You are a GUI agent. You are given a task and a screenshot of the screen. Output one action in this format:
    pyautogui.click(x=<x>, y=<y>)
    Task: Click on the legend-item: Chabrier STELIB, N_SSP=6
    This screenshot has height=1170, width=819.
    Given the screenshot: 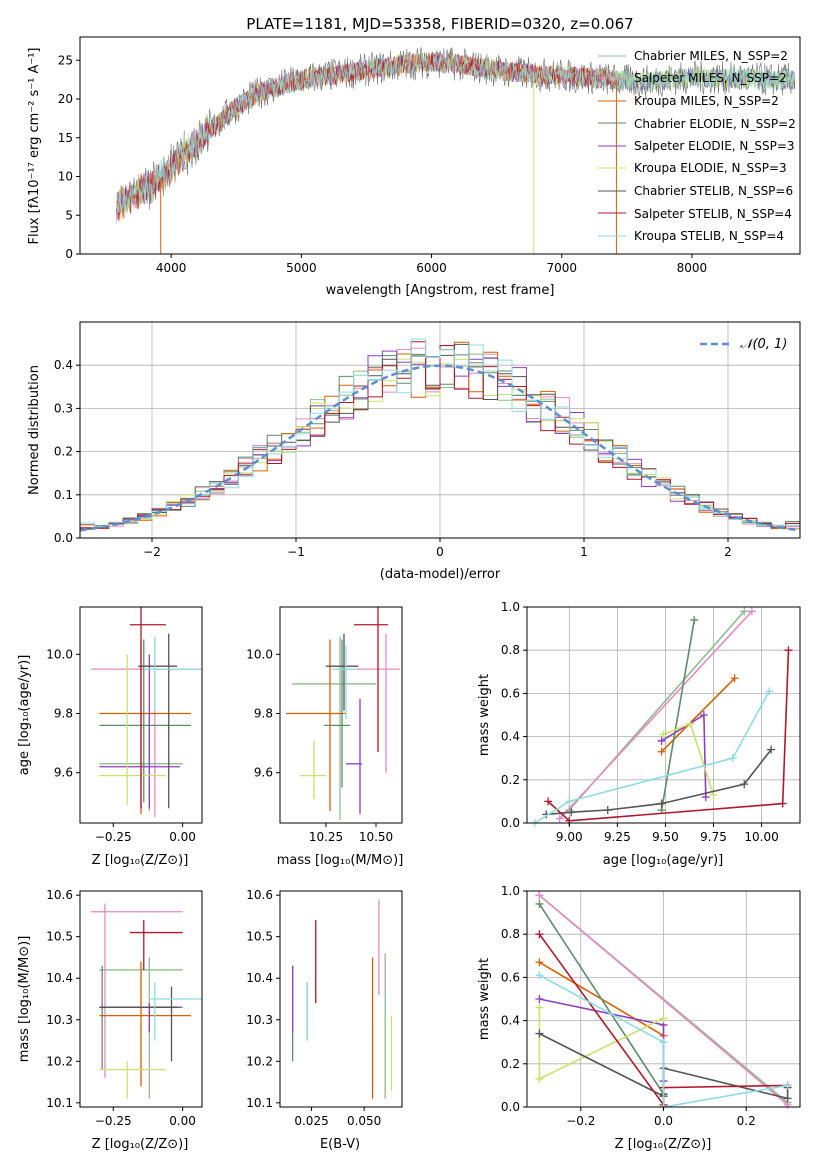 What is the action you would take?
    pyautogui.click(x=695, y=191)
    